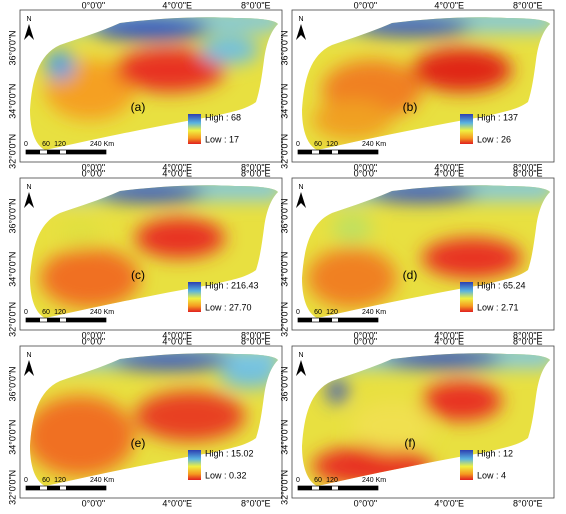  I want to click on panel-label: (f), so click(409, 443).